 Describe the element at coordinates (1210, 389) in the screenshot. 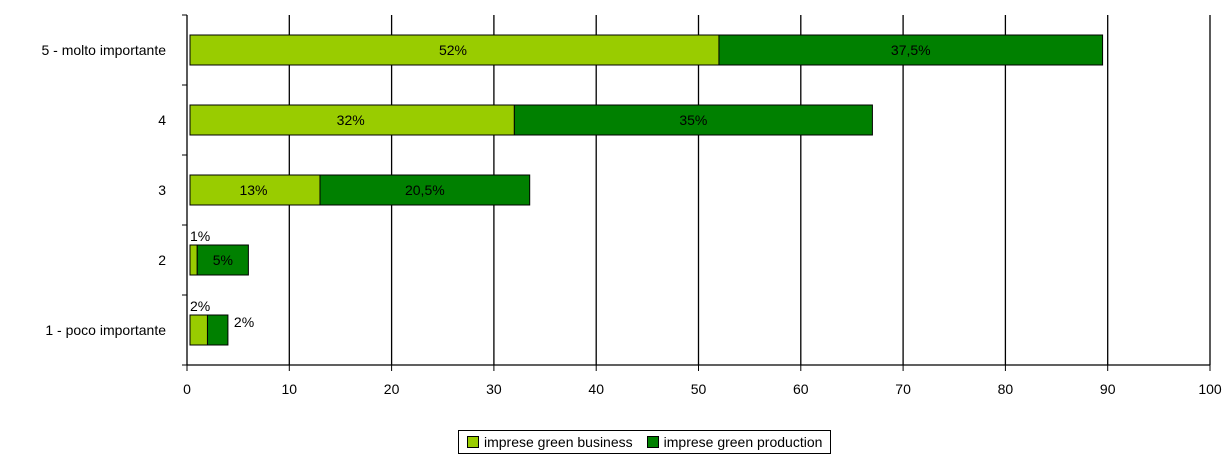

I see `x-tick-label: 100` at that location.